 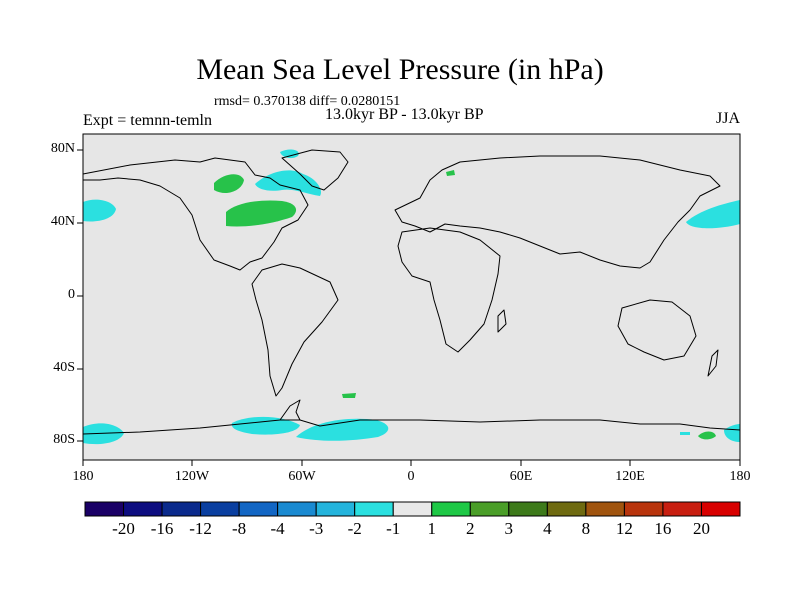 I want to click on lon-label-180e: 180, so click(x=740, y=476).